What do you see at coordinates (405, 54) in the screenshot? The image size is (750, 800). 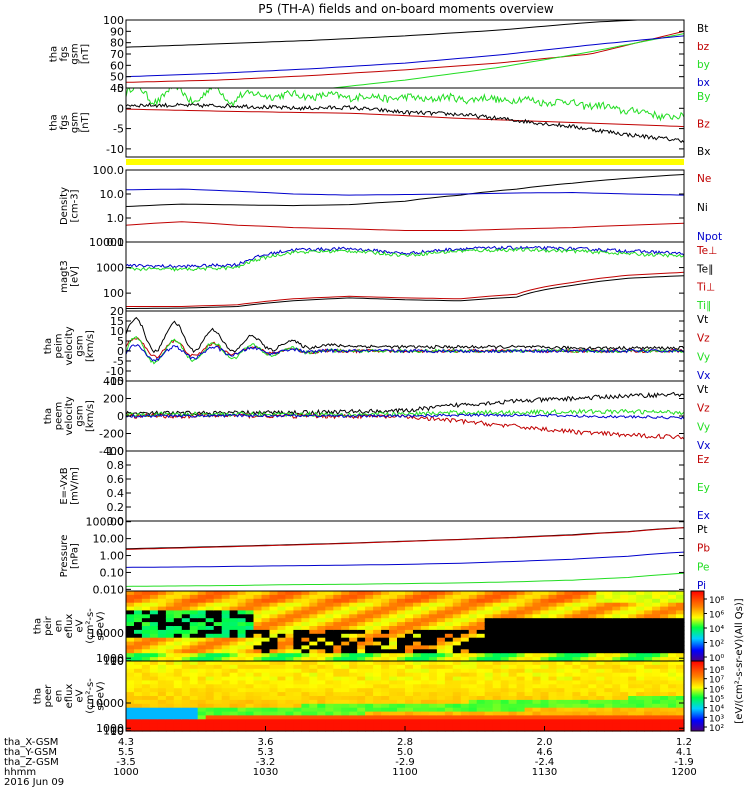 I see `panel-frame` at bounding box center [405, 54].